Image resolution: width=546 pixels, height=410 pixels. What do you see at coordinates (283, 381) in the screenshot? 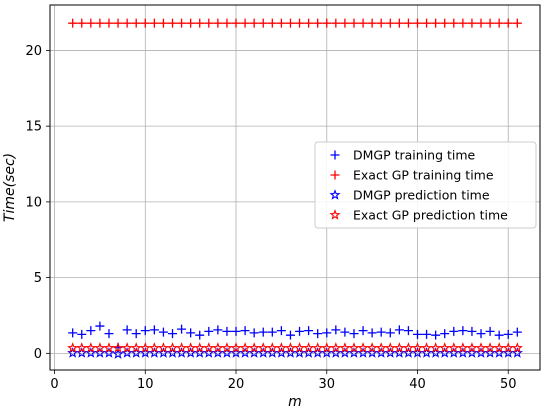
I see `x-axis-ticks: 0 10 20 30 40 50` at bounding box center [283, 381].